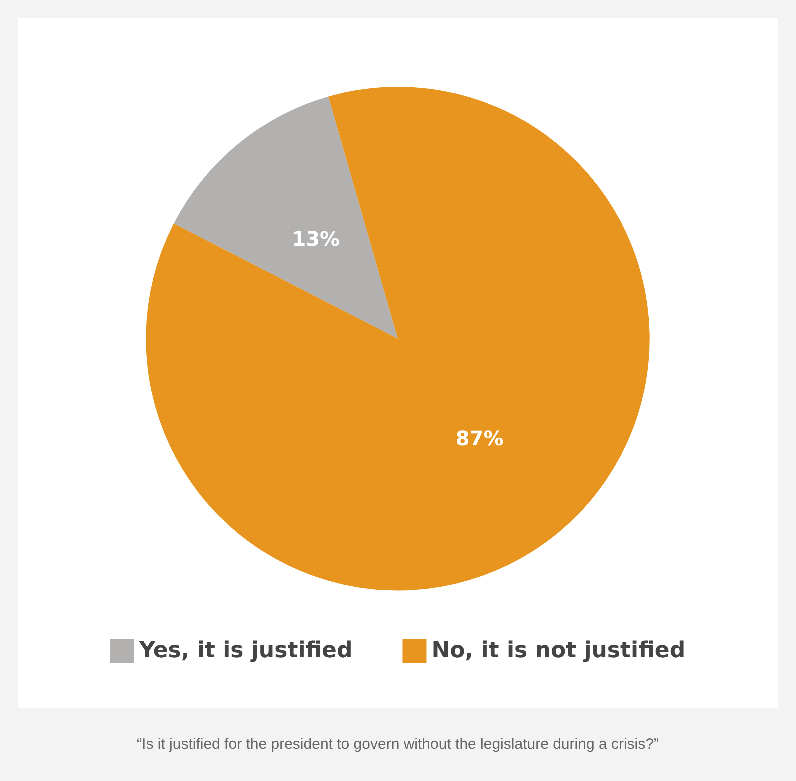 This screenshot has width=796, height=781. I want to click on legend-label: No, it is not justified, so click(559, 651).